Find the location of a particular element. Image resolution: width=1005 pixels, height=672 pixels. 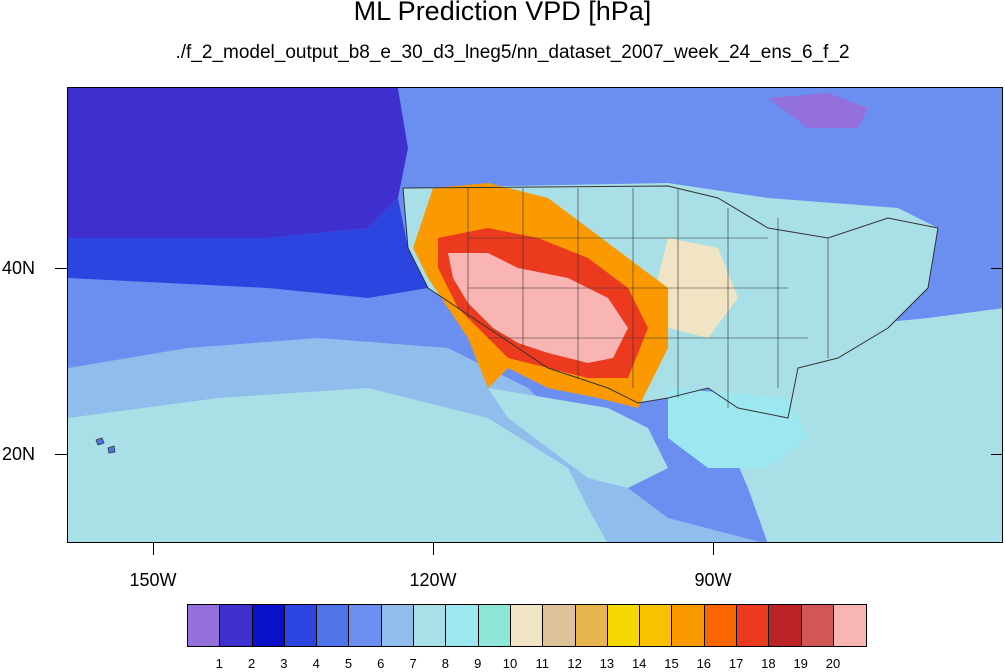

colorbar-label-18: 18 is located at coordinates (768, 663).